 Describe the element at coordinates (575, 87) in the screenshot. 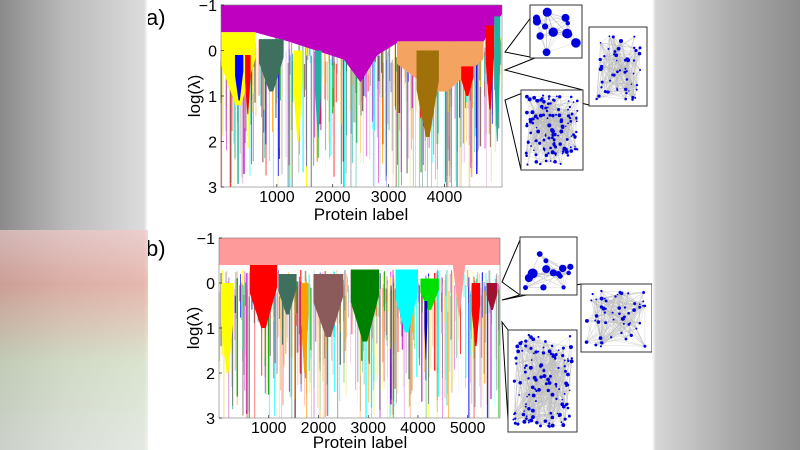

I see `insets-a` at that location.